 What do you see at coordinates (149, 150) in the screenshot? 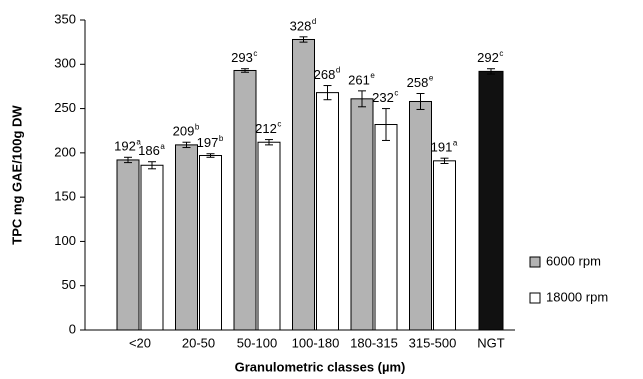
I see `data-label: 186` at bounding box center [149, 150].